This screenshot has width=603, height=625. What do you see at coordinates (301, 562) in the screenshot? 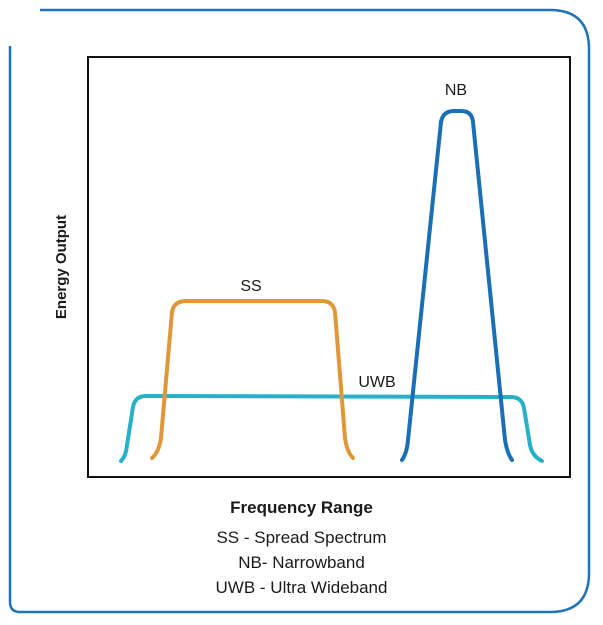
I see `legend-line-nb: NB- Narrowband` at bounding box center [301, 562].